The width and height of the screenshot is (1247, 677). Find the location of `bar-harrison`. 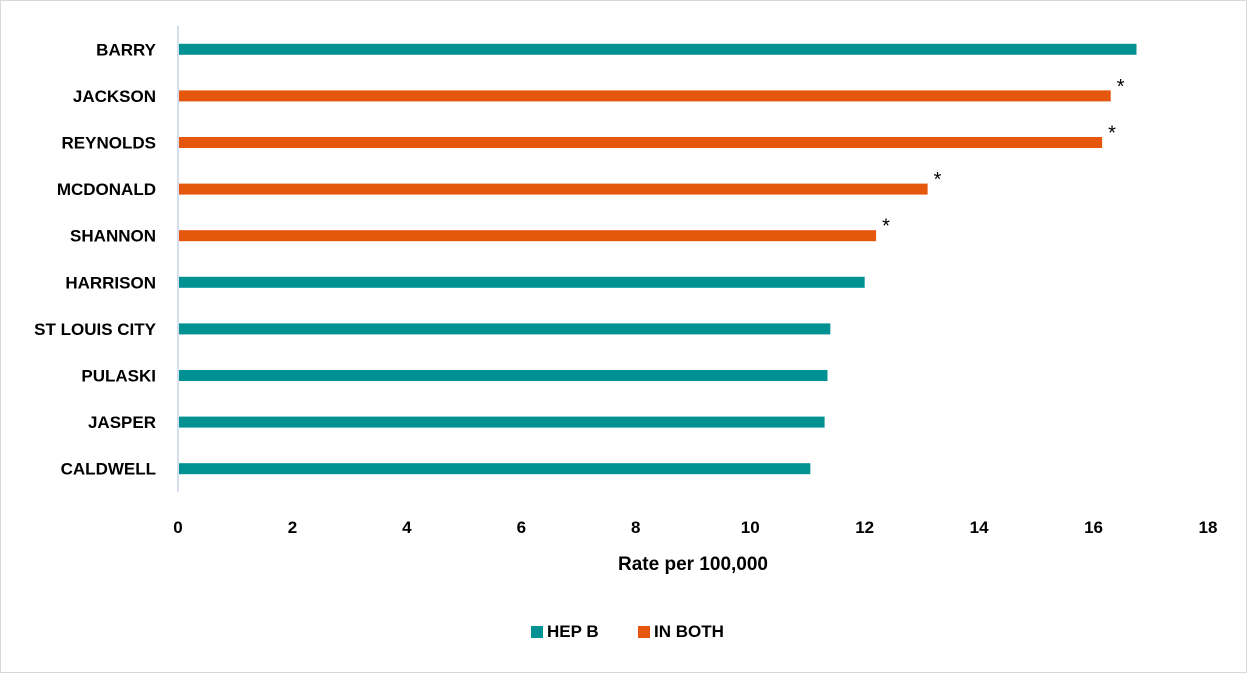

bar-harrison is located at coordinates (522, 282).